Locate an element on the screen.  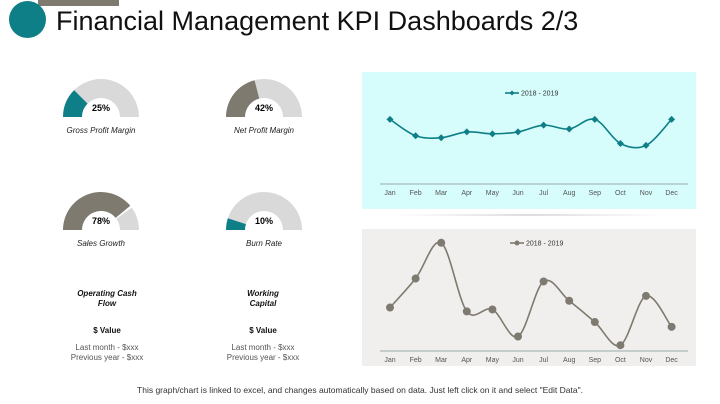
gauge-chart: 25% is located at coordinates (101, 98).